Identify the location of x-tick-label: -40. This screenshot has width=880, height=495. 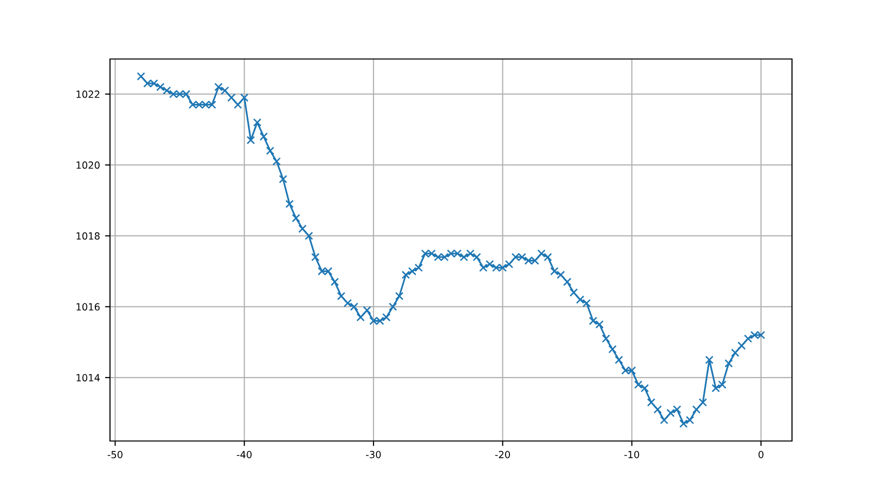
(244, 454).